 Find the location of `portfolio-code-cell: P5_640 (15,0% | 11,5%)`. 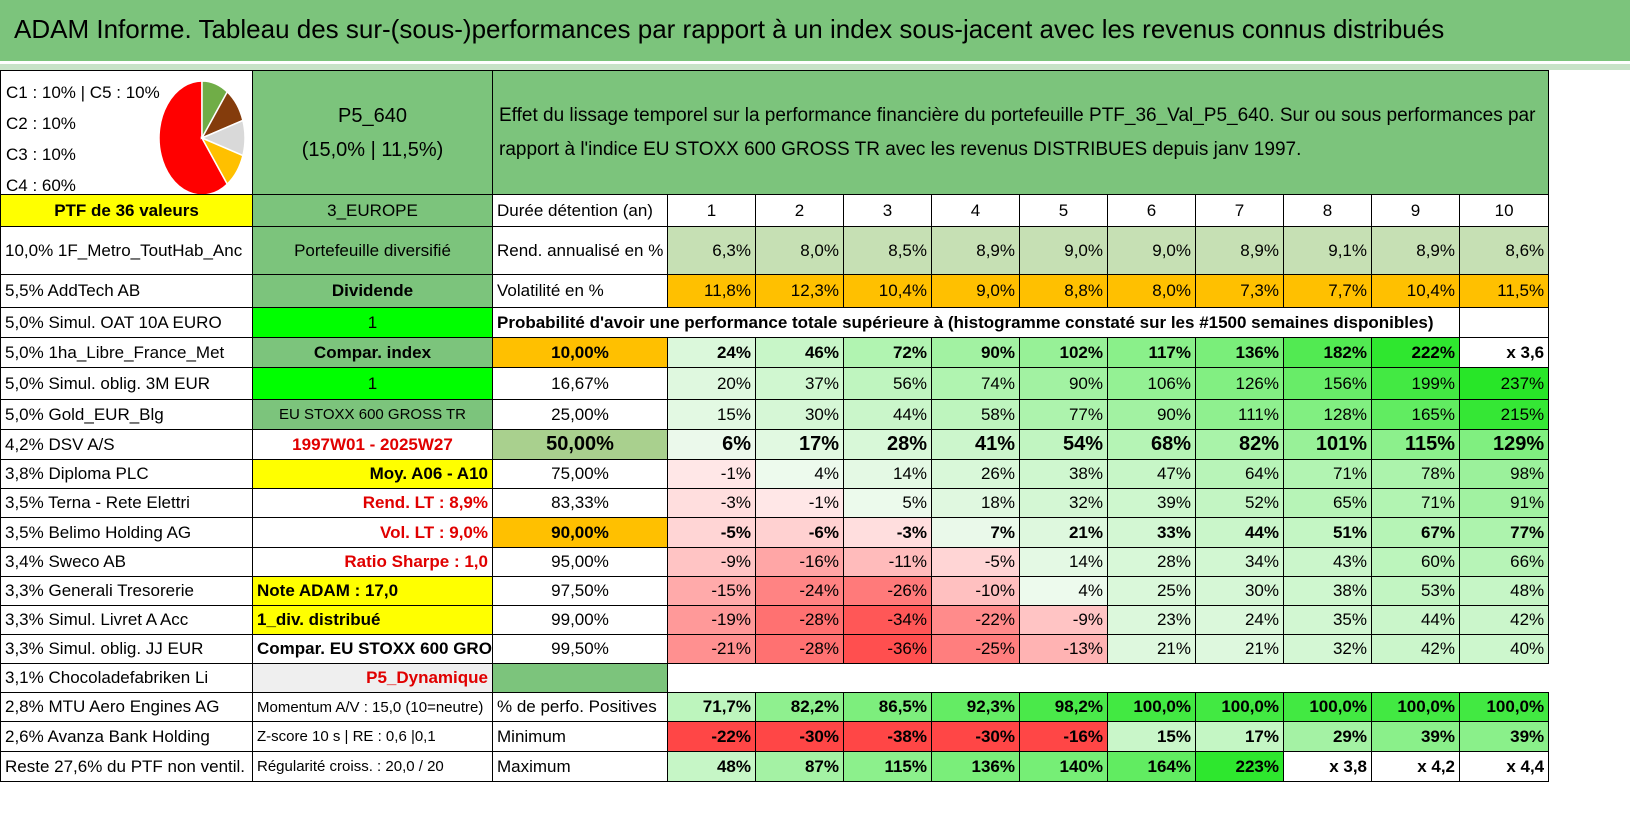

portfolio-code-cell: P5_640 (15,0% | 11,5%) is located at coordinates (372, 132).